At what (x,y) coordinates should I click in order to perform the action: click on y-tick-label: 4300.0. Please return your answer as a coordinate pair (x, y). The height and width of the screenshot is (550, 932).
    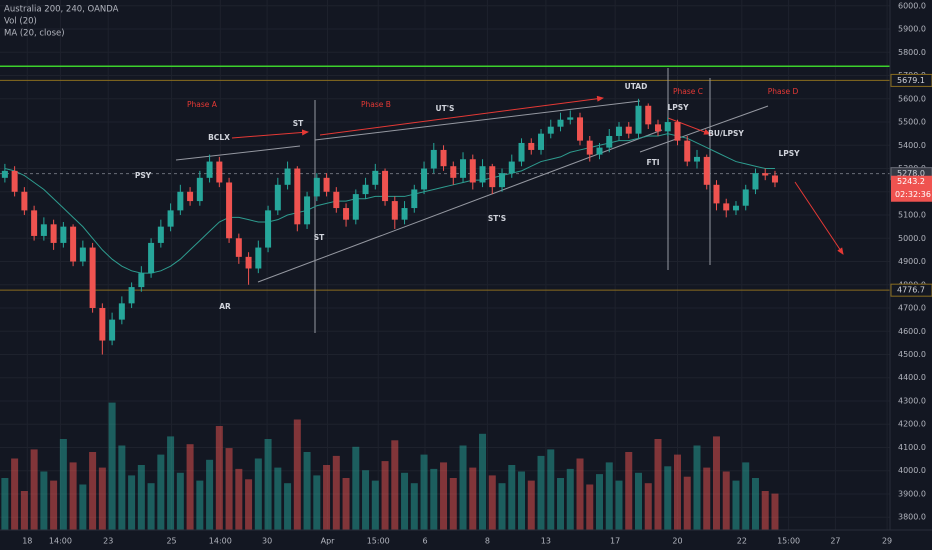
    Looking at the image, I should click on (912, 400).